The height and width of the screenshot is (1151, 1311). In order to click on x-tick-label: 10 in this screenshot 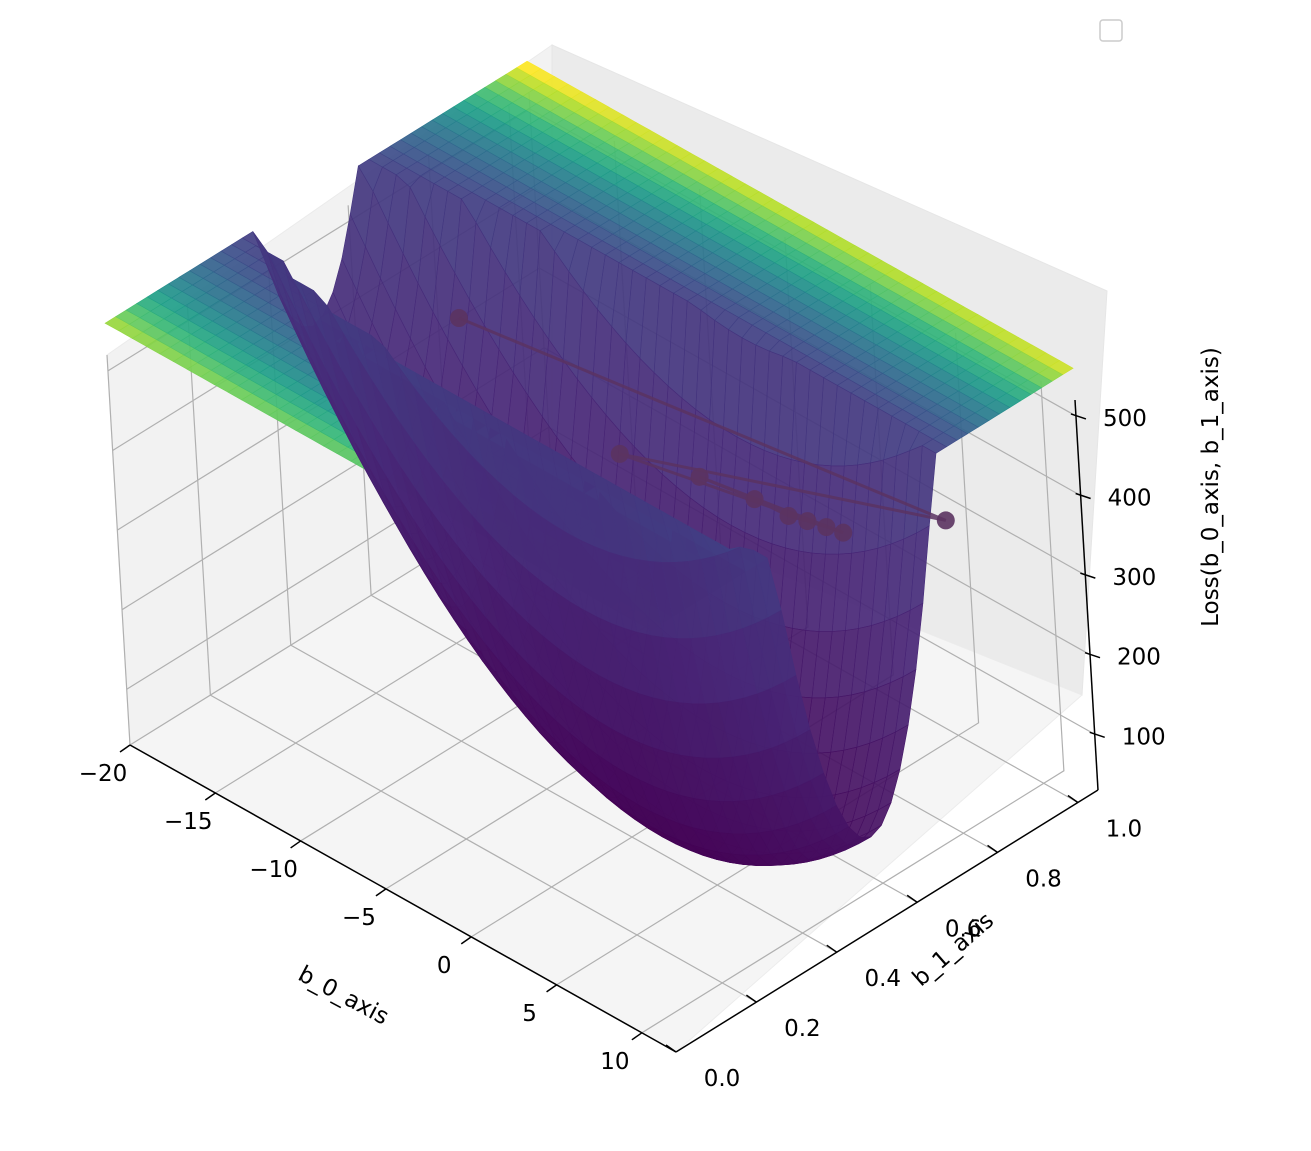, I will do `click(614, 1062)`.